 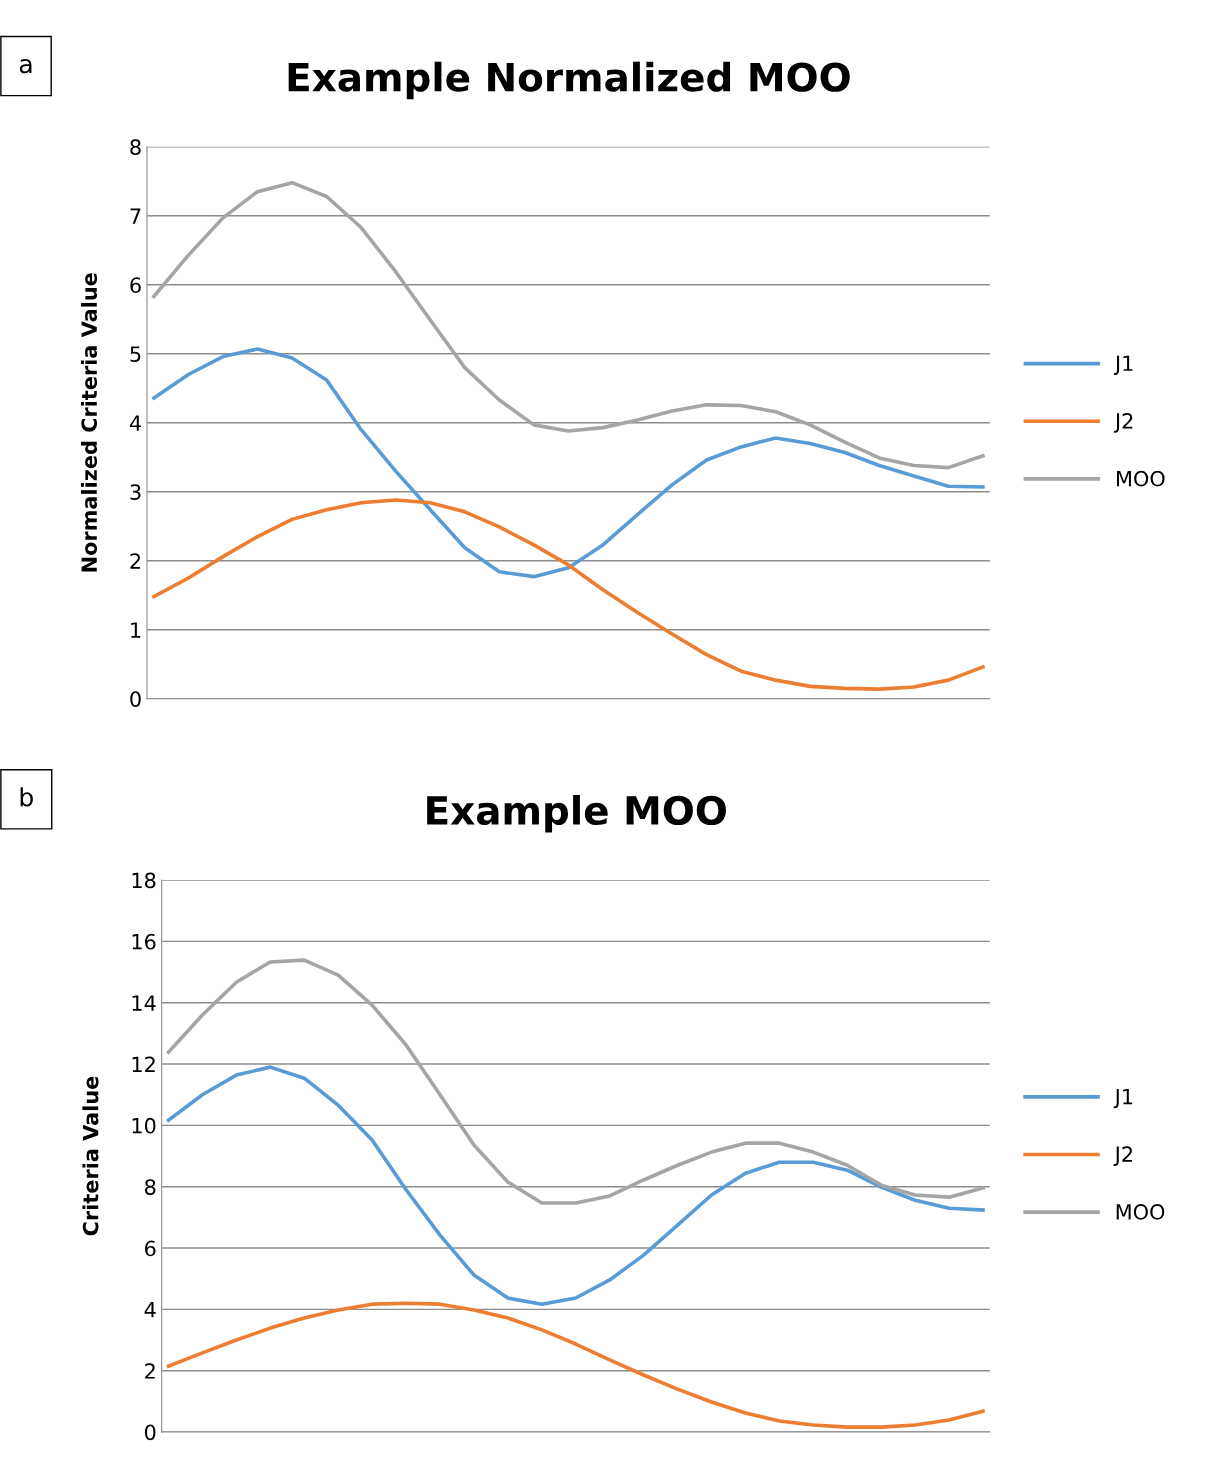 What do you see at coordinates (26, 797) in the screenshot?
I see `text: b` at bounding box center [26, 797].